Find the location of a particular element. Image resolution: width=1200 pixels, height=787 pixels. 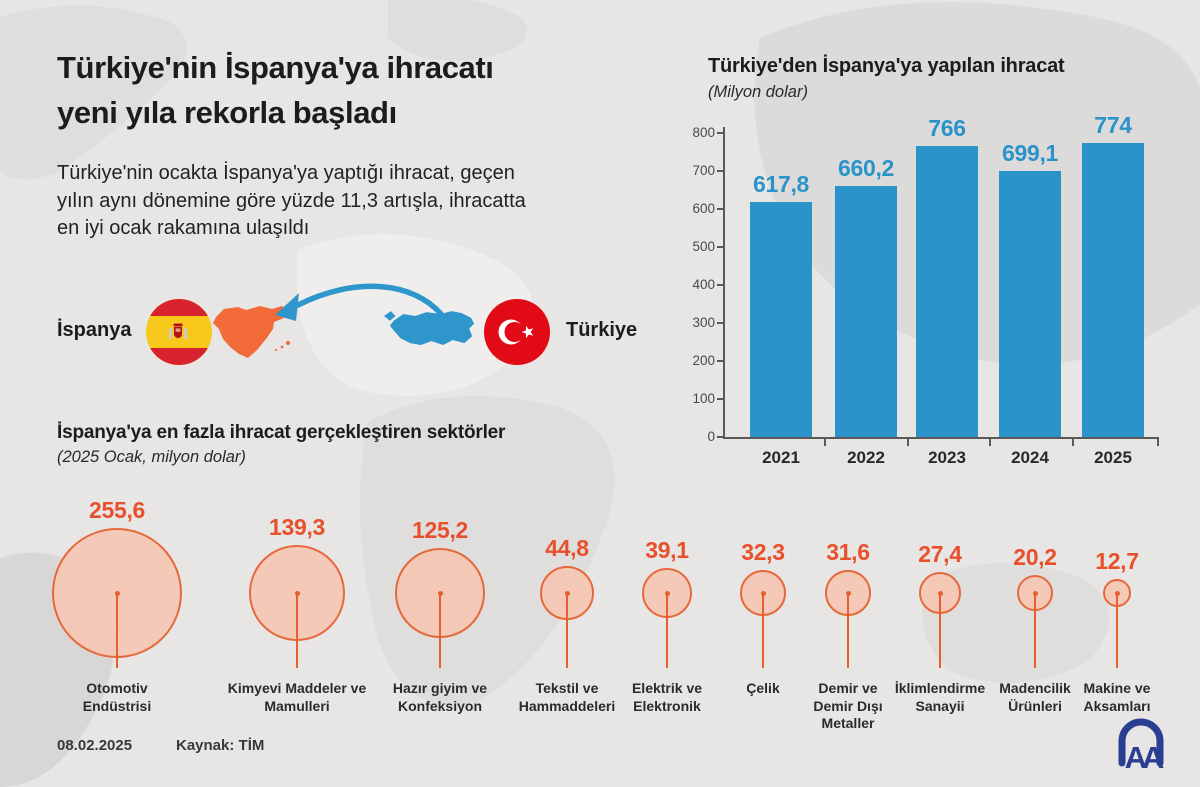

spain-flag-icon is located at coordinates (179, 332).